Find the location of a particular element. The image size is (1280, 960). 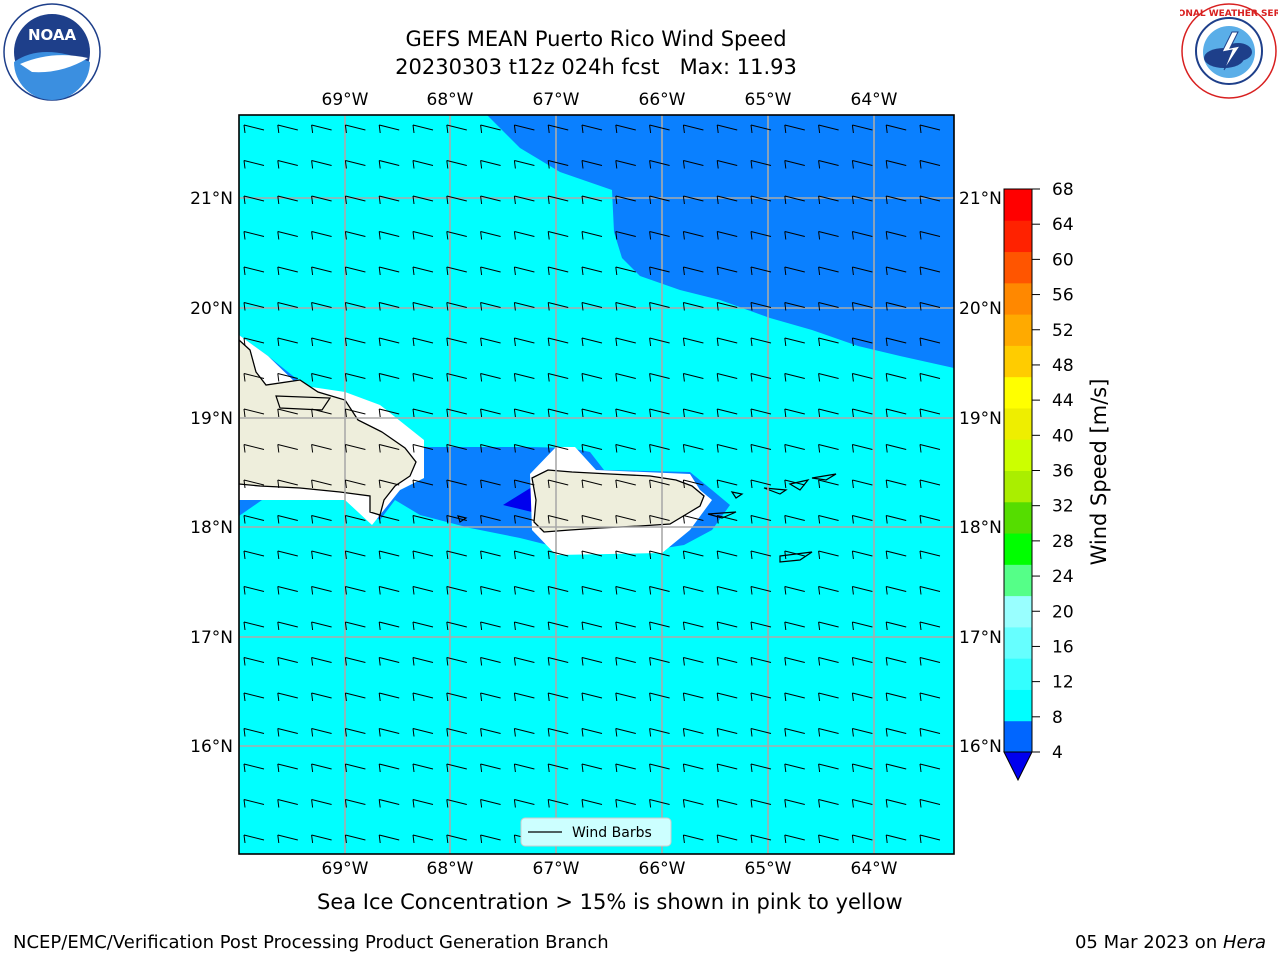

lat-label: 21°N is located at coordinates (211, 199).